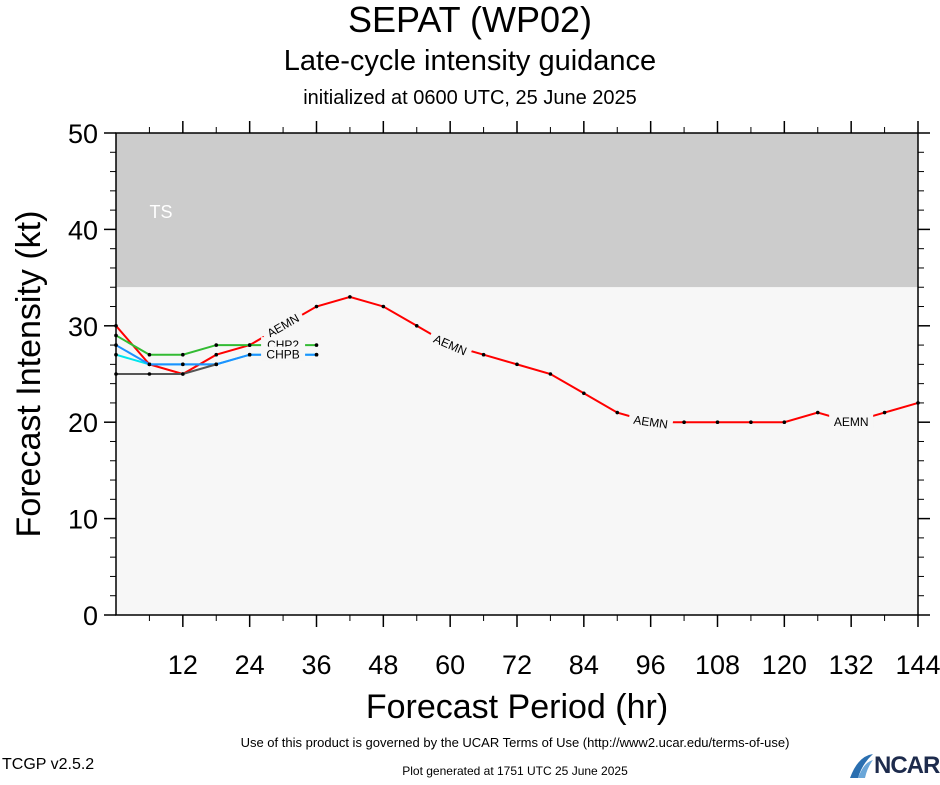 Image resolution: width=940 pixels, height=785 pixels. What do you see at coordinates (250, 665) in the screenshot?
I see `x-tick-label: 24` at bounding box center [250, 665].